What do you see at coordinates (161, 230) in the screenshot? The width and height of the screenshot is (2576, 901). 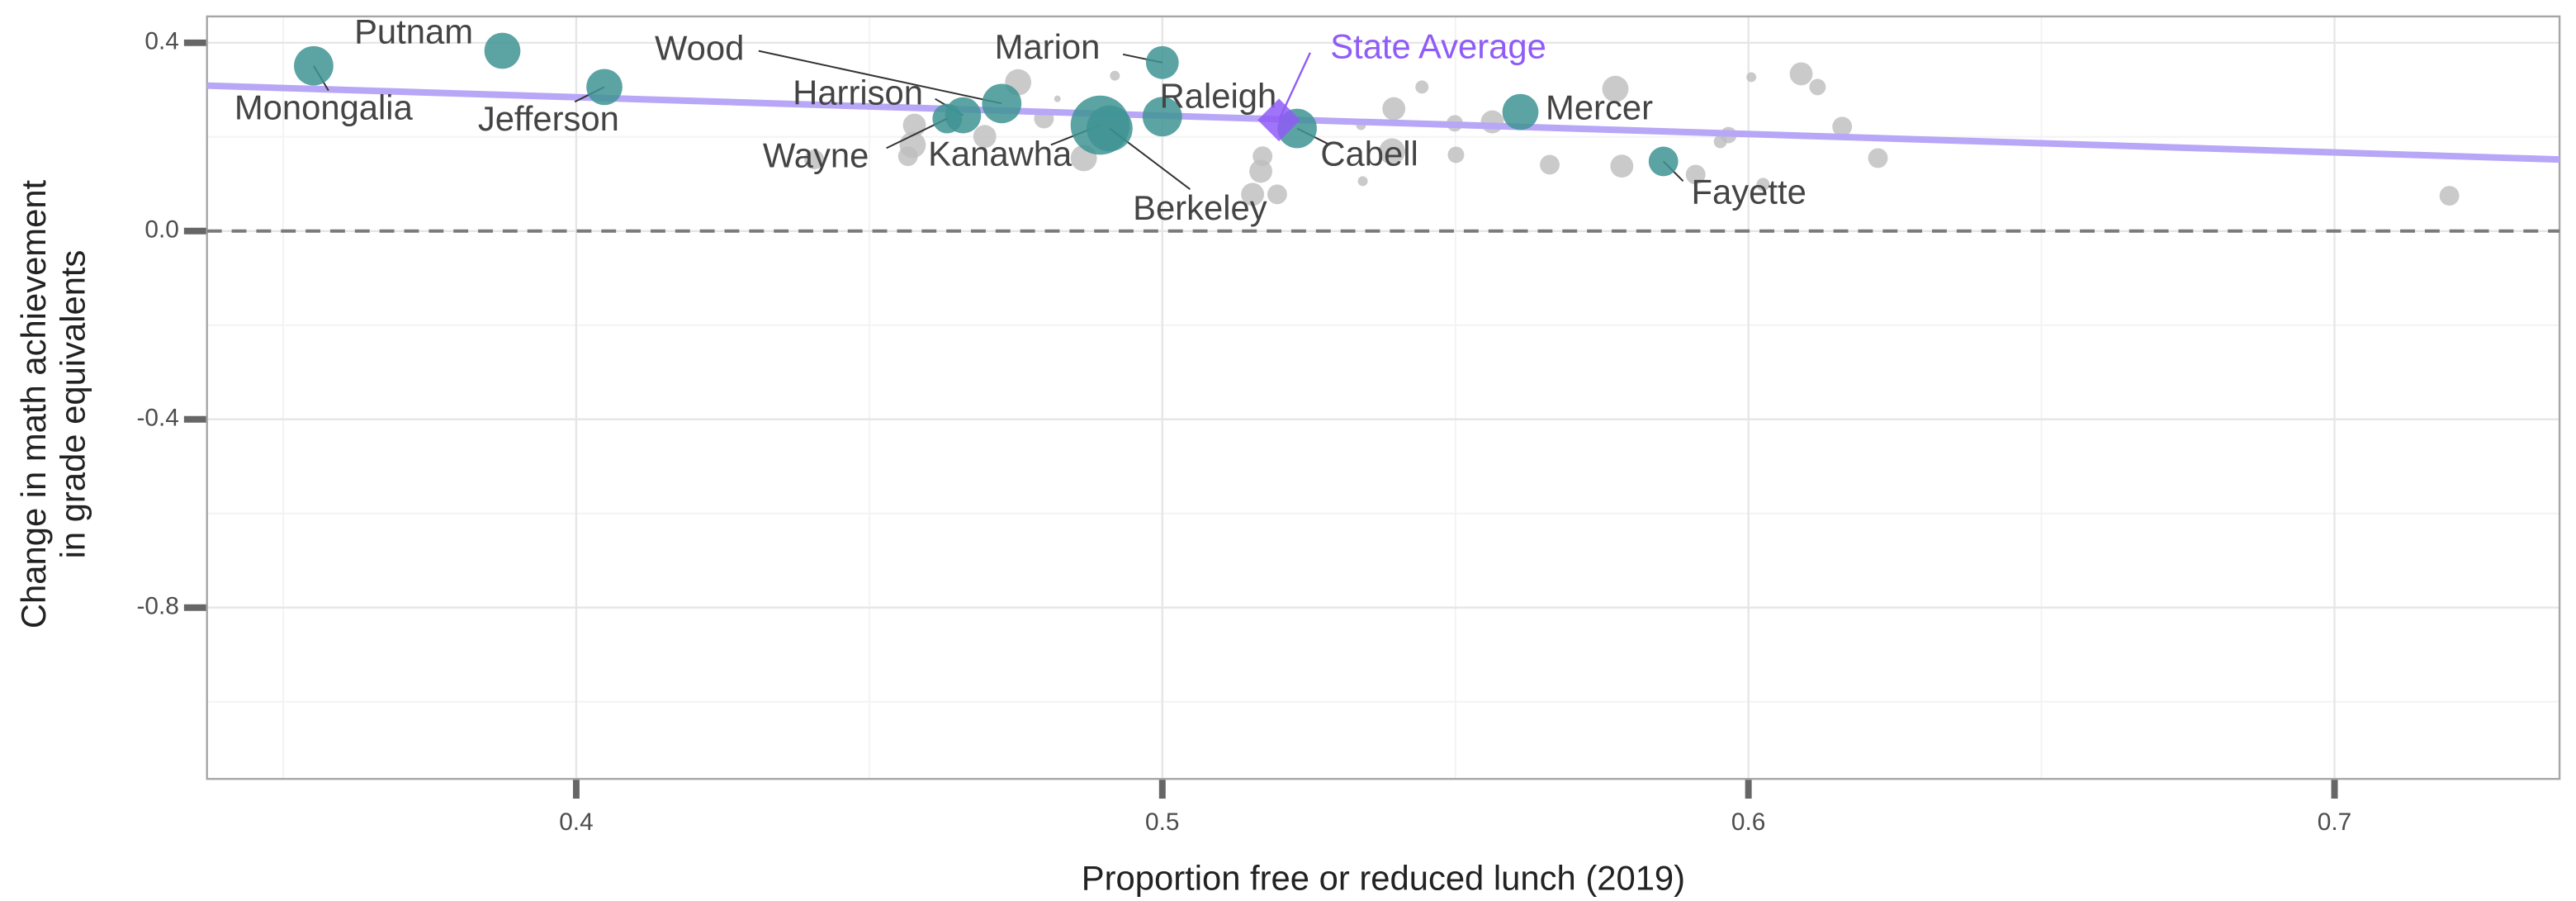 I see `y-tick-label: 0.0` at bounding box center [161, 230].